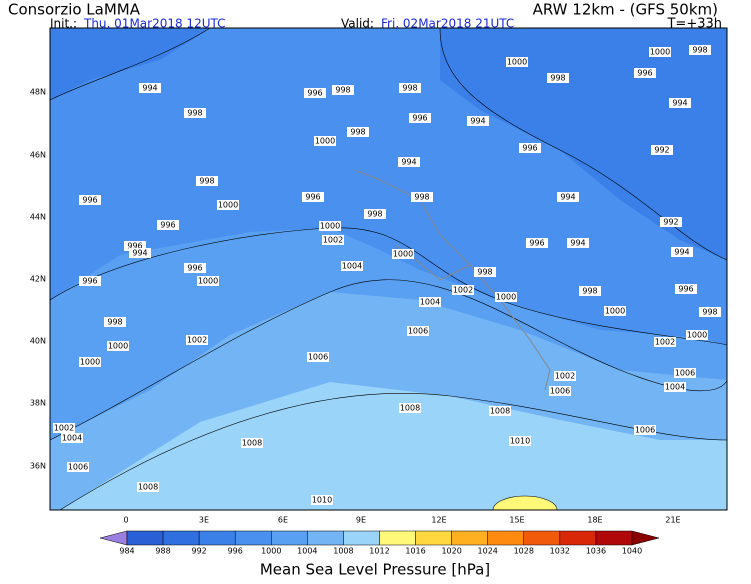  Describe the element at coordinates (74, 10) in the screenshot. I see `title: Consorzio LaMMA` at that location.